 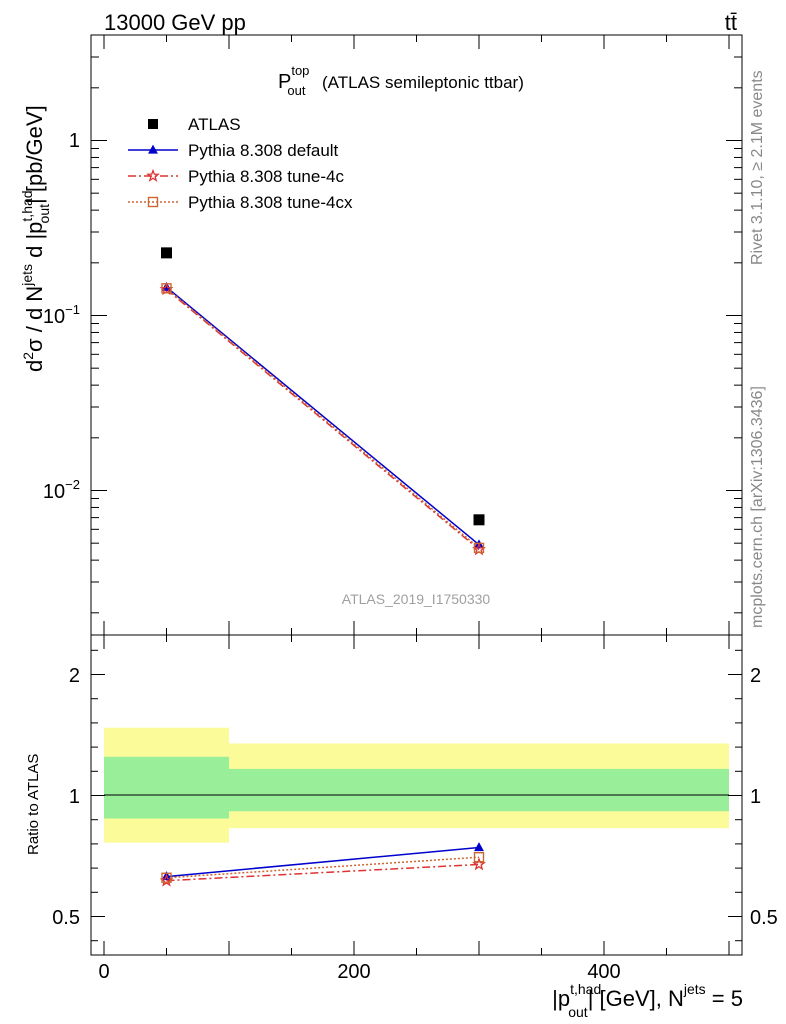 I want to click on ratio-ylabel: Ratio to ATLAS, so click(x=33, y=804).